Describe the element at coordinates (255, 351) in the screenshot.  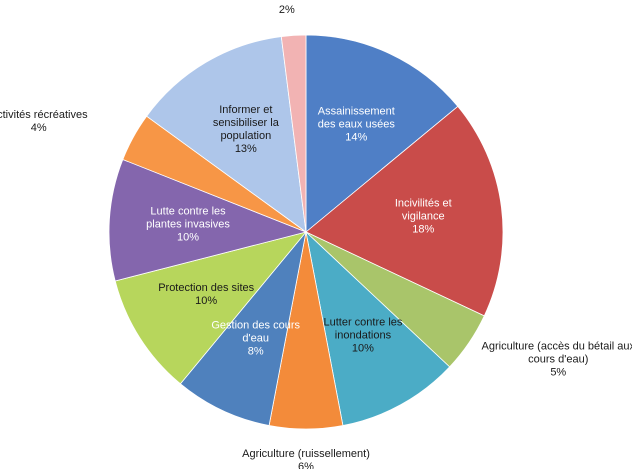
I see `value-label: 8%` at that location.